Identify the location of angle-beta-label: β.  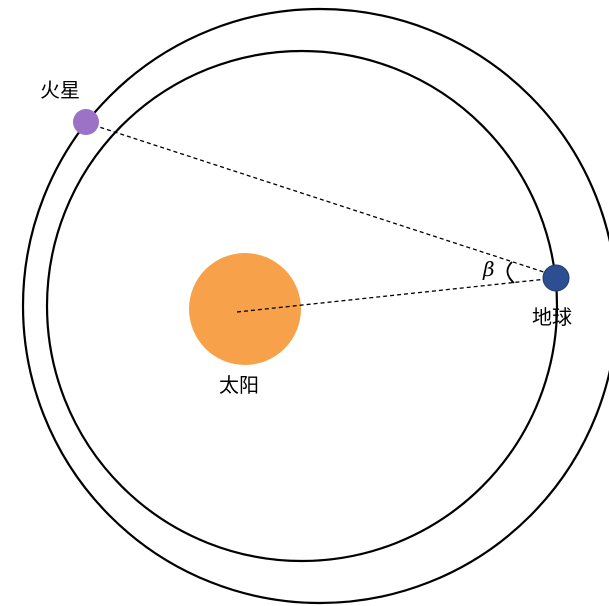
(488, 269).